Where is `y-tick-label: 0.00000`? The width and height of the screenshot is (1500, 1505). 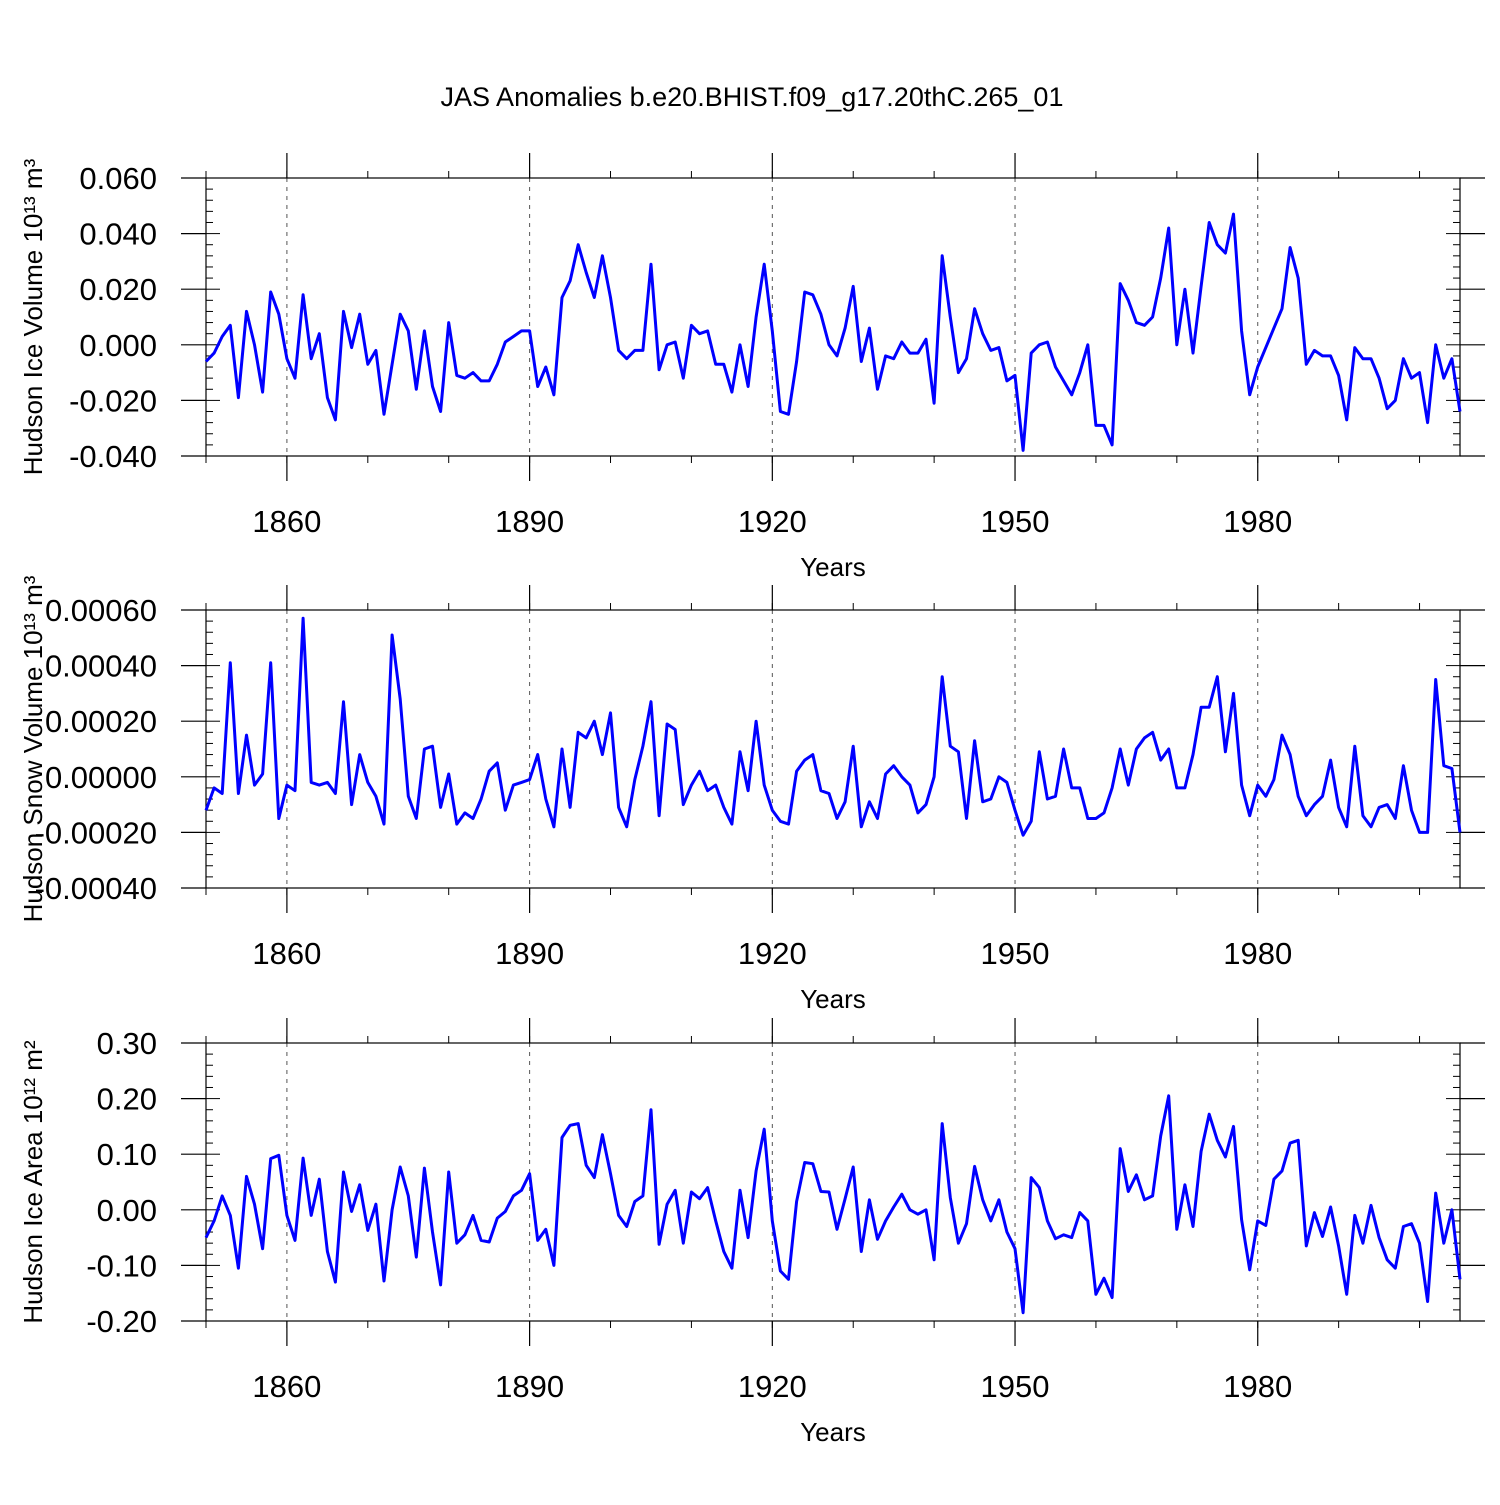 y-tick-label: 0.00000 is located at coordinates (101, 777).